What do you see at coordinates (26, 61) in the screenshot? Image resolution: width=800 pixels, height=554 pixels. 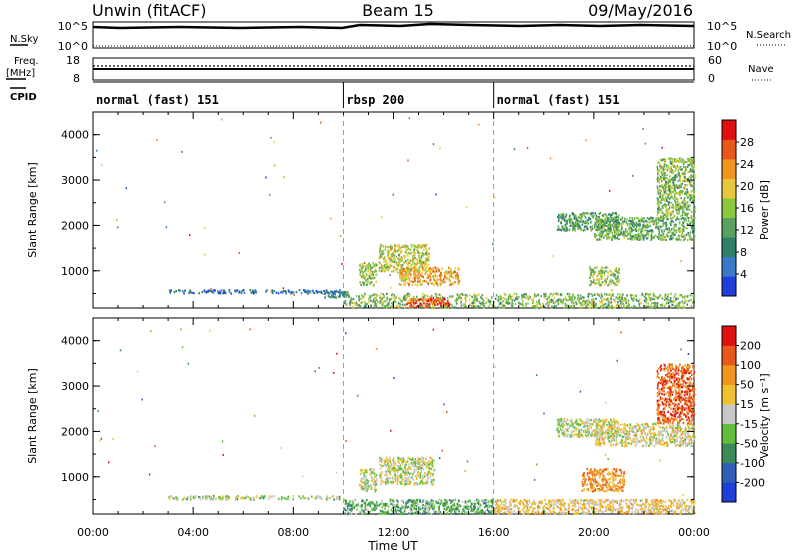 I see `freq-label-top: Freq.` at bounding box center [26, 61].